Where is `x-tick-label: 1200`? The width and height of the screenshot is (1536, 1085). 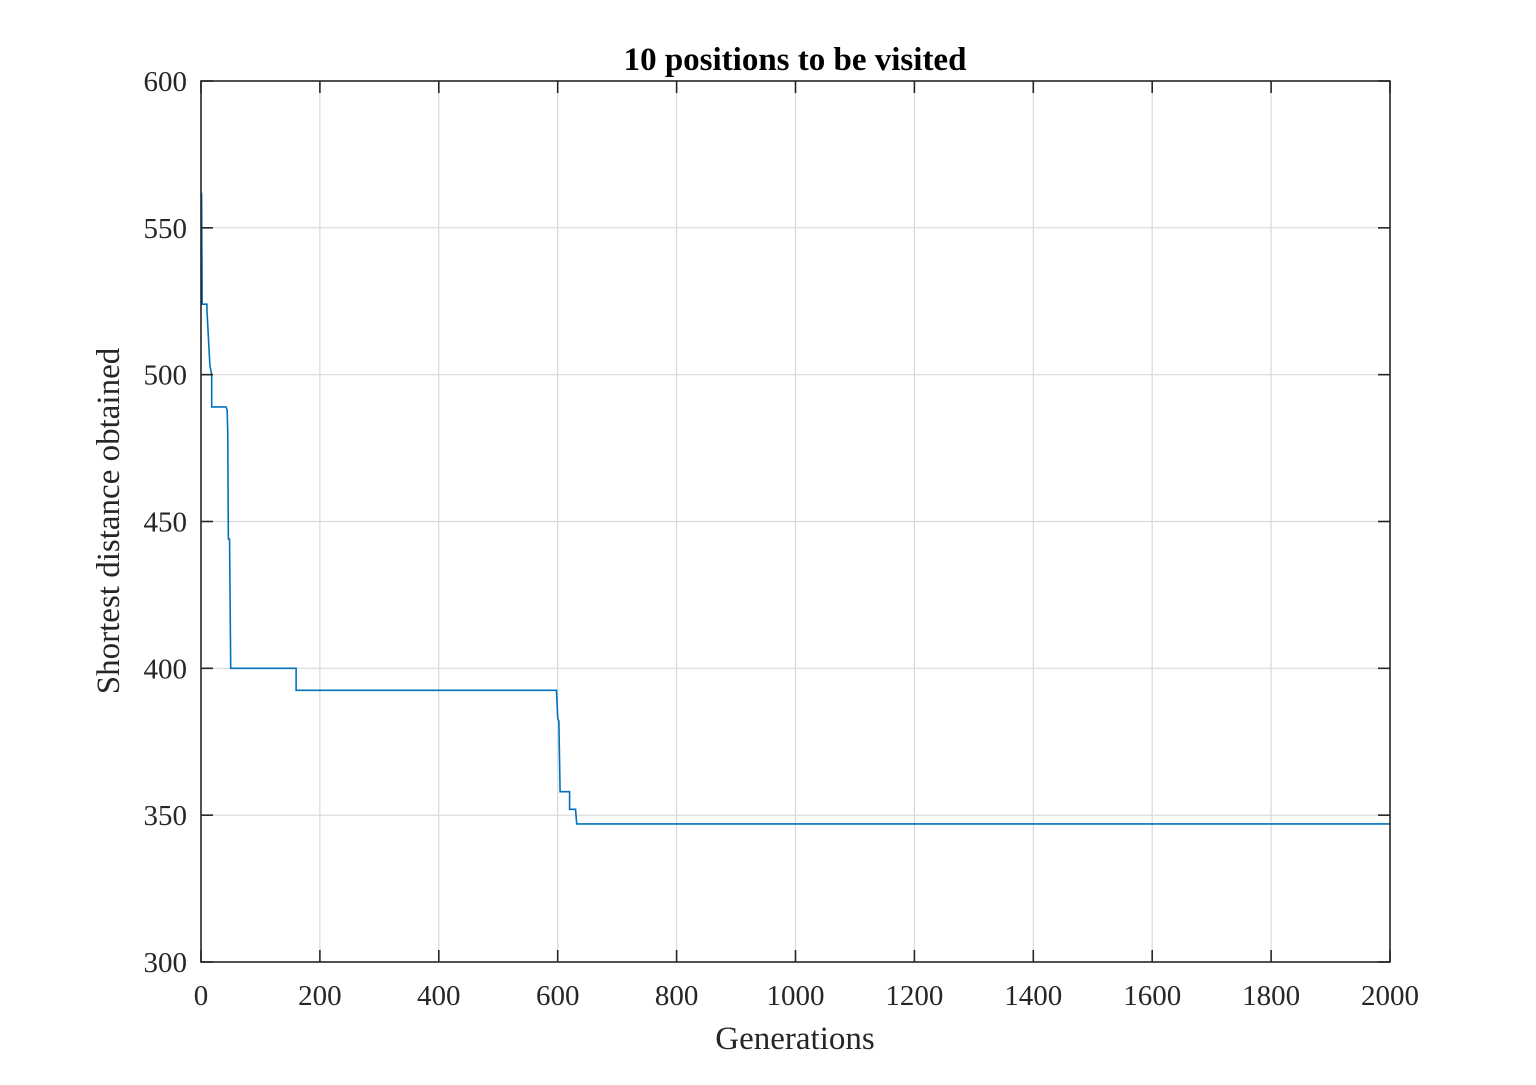
x-tick-label: 1200 is located at coordinates (914, 996).